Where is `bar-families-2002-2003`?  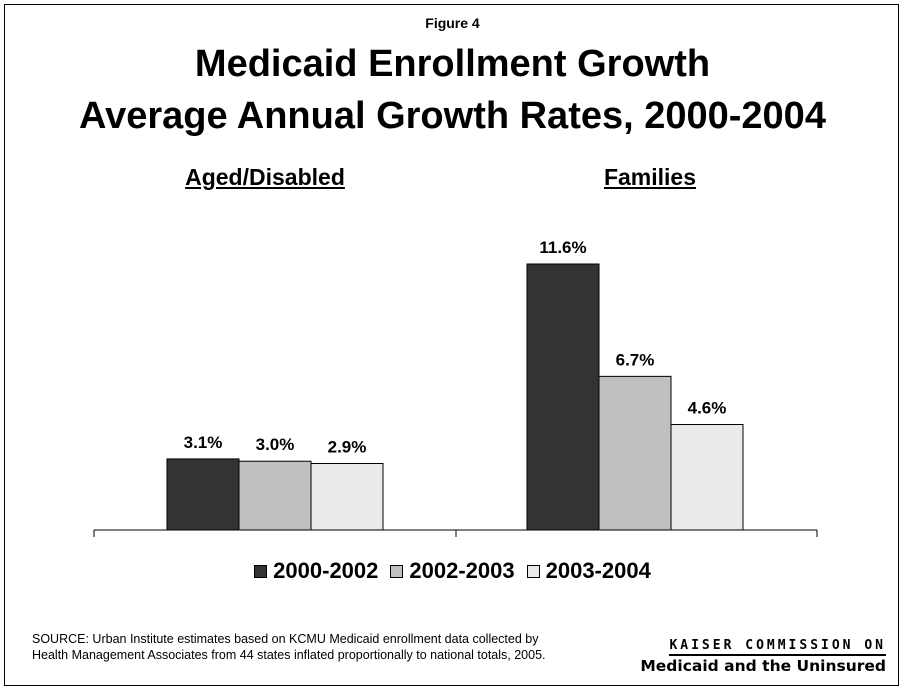
bar-families-2002-2003 is located at coordinates (635, 453).